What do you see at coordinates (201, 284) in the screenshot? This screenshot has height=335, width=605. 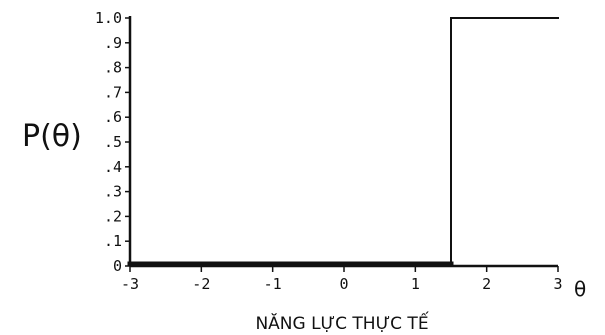 I see `x-tick-label: -2` at bounding box center [201, 284].